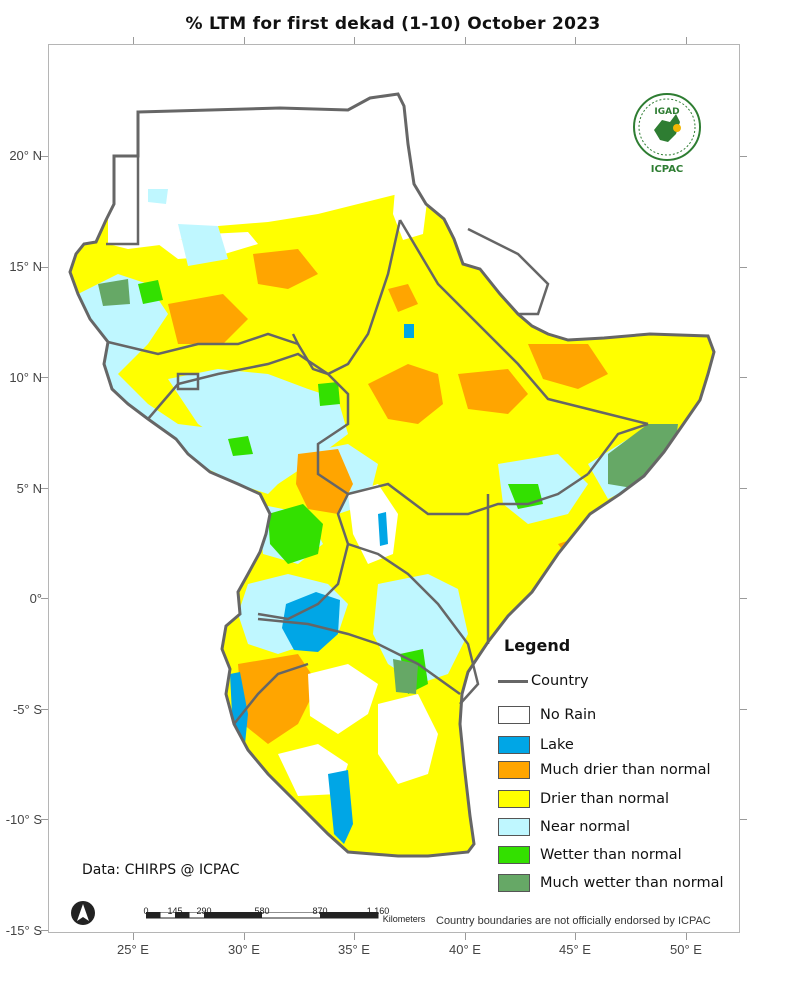  I want to click on y-tick-label: 15° N, so click(25, 266).